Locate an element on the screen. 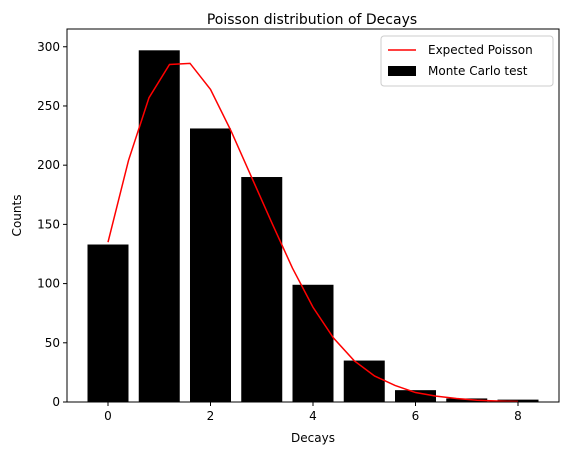 This screenshot has height=459, width=575. y-tick-label: 200 is located at coordinates (48, 165).